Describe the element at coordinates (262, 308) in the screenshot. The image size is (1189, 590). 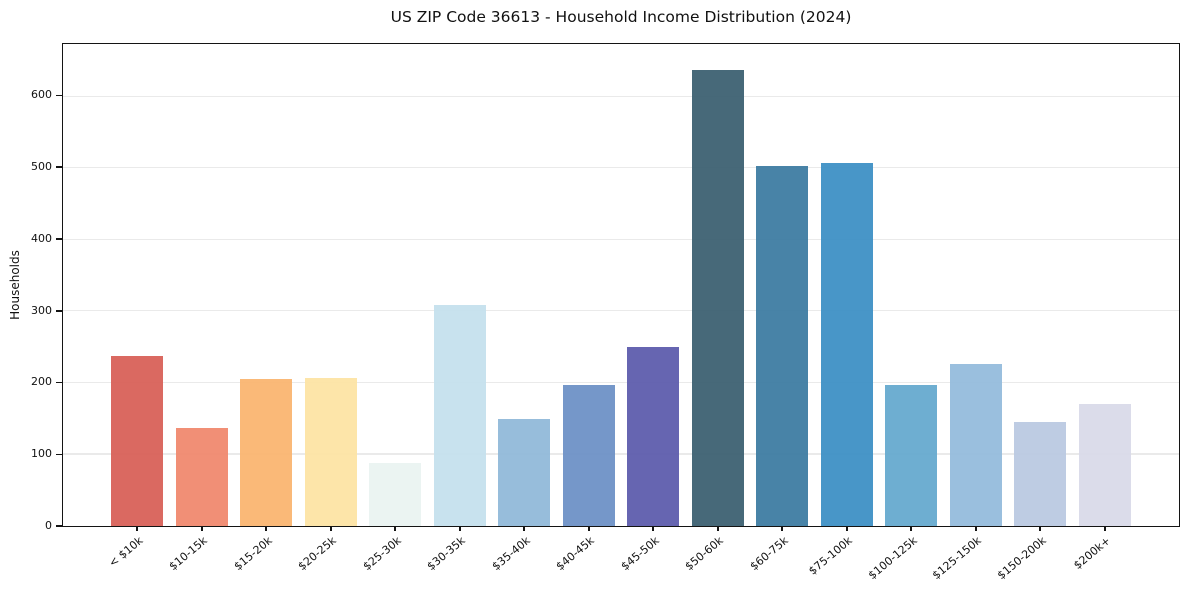
I see `bar-cell-2: $15-20k` at that location.